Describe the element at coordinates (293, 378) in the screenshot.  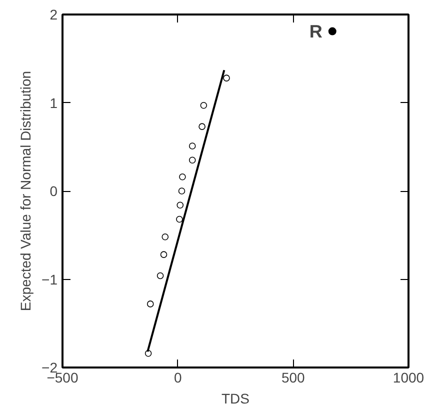
I see `x-tick-label: 500` at that location.